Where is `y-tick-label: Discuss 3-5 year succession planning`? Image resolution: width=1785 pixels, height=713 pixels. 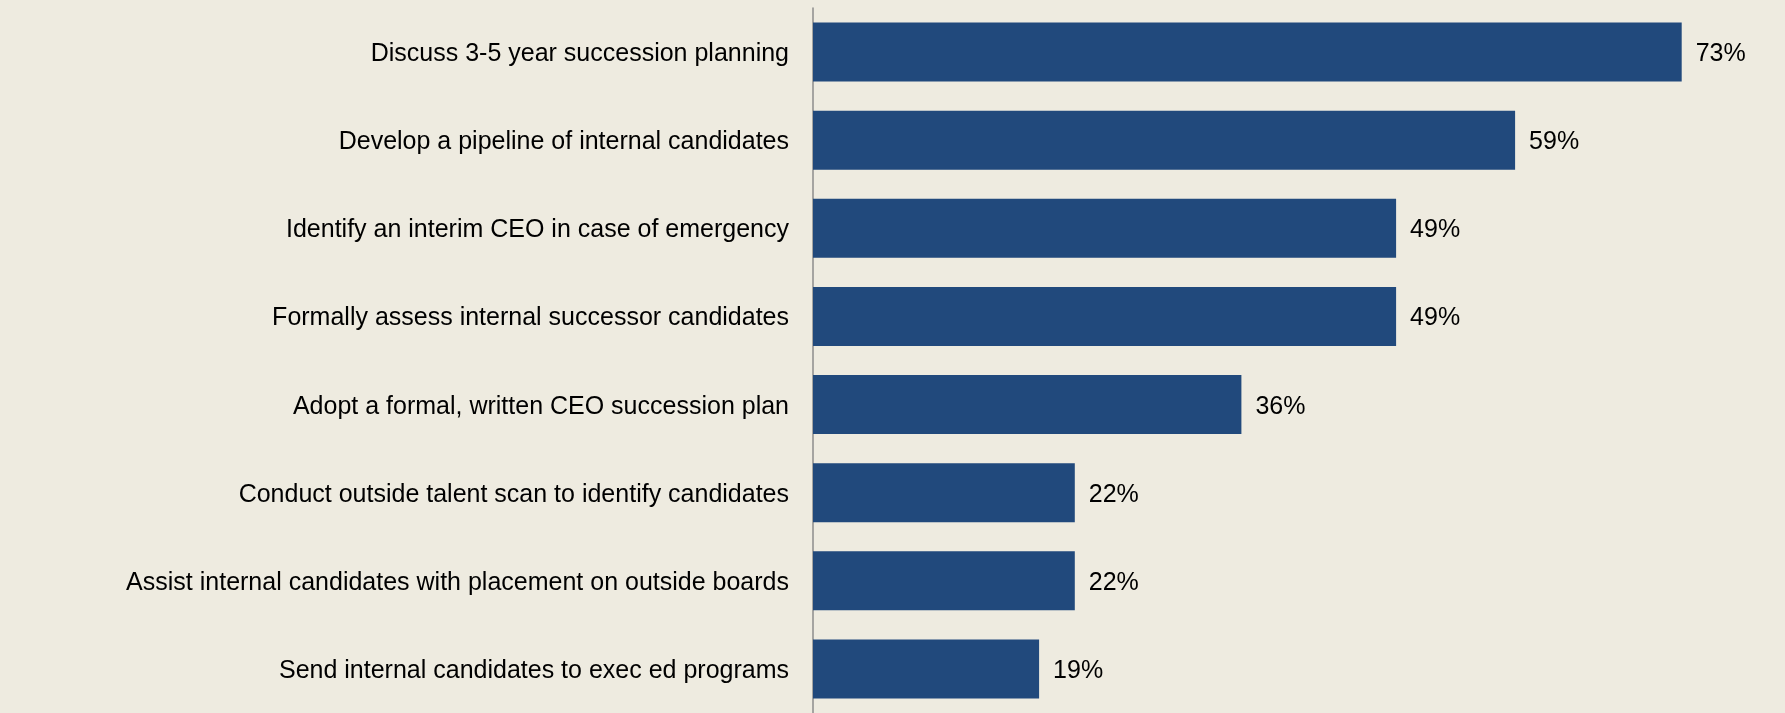
y-tick-label: Discuss 3-5 year succession planning is located at coordinates (579, 52).